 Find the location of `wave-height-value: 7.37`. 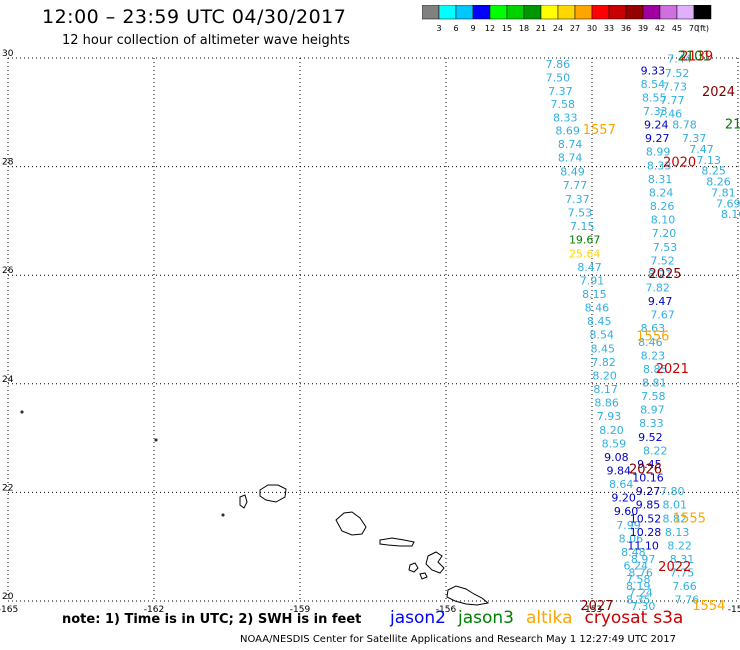

wave-height-value: 7.37 is located at coordinates (577, 199).